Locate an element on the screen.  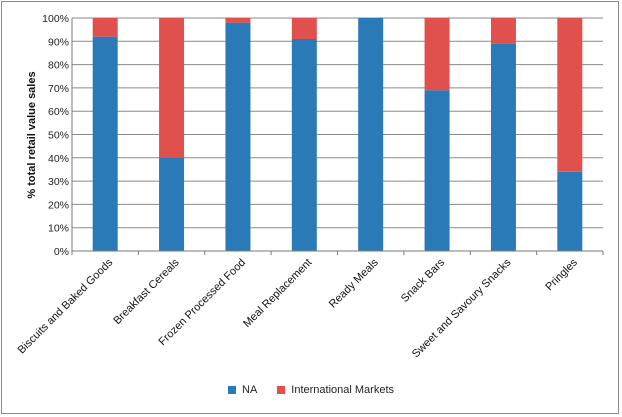
x-tick-label: Meal Replacement is located at coordinates (277, 293).